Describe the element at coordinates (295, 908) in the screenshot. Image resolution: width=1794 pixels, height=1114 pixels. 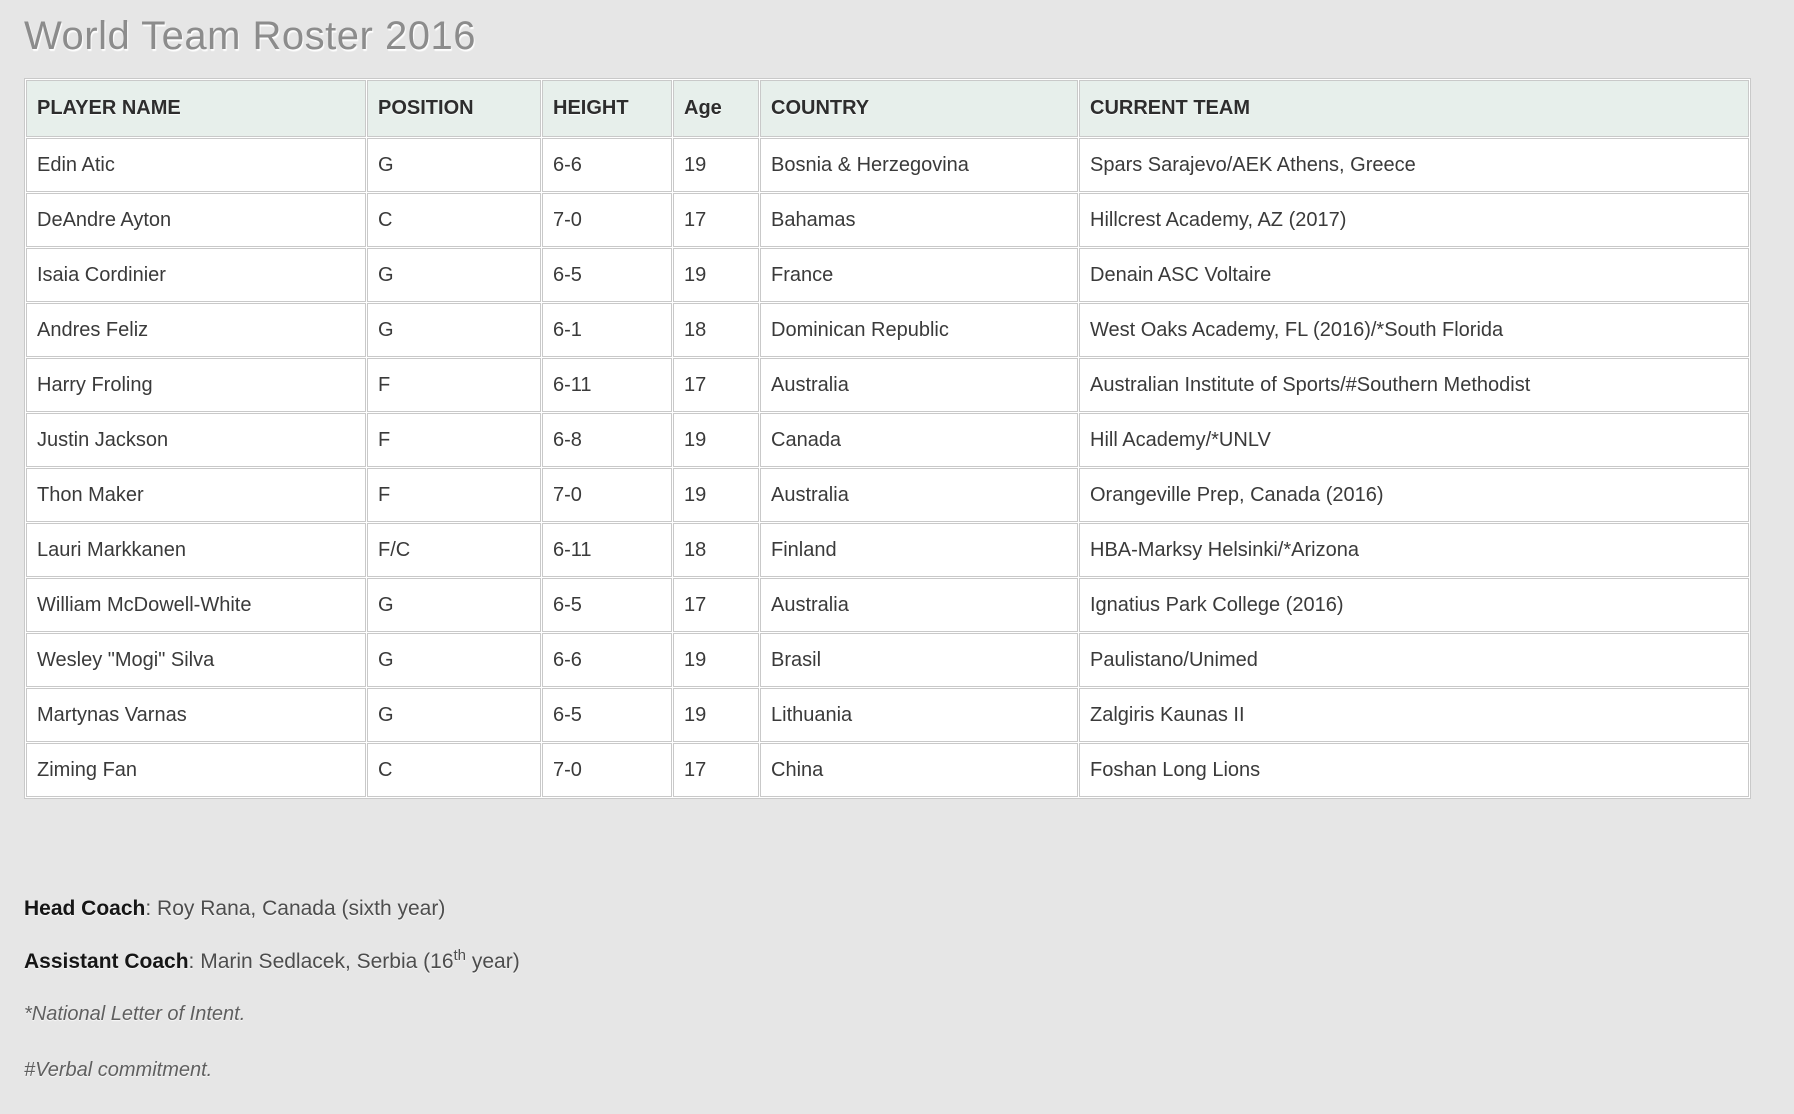
I see `head-coach-value: : Roy Rana, Canada (sixth year)` at that location.